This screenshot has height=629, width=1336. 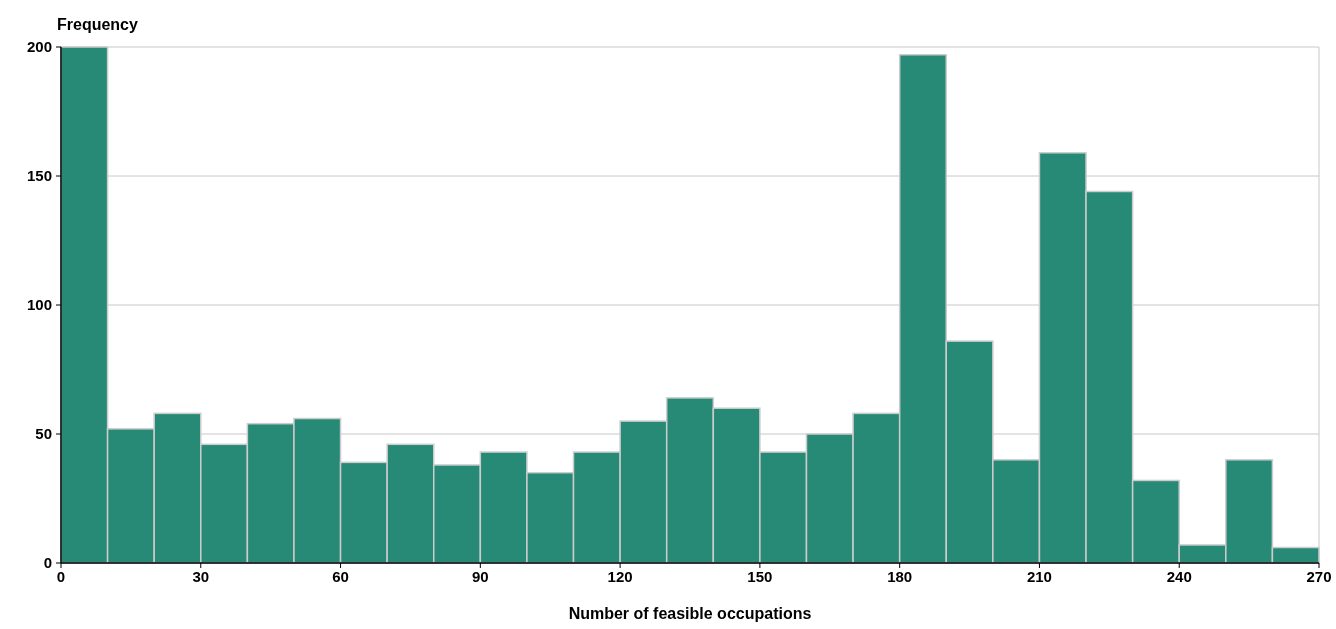 What do you see at coordinates (39, 175) in the screenshot?
I see `y-tick-label: 150` at bounding box center [39, 175].